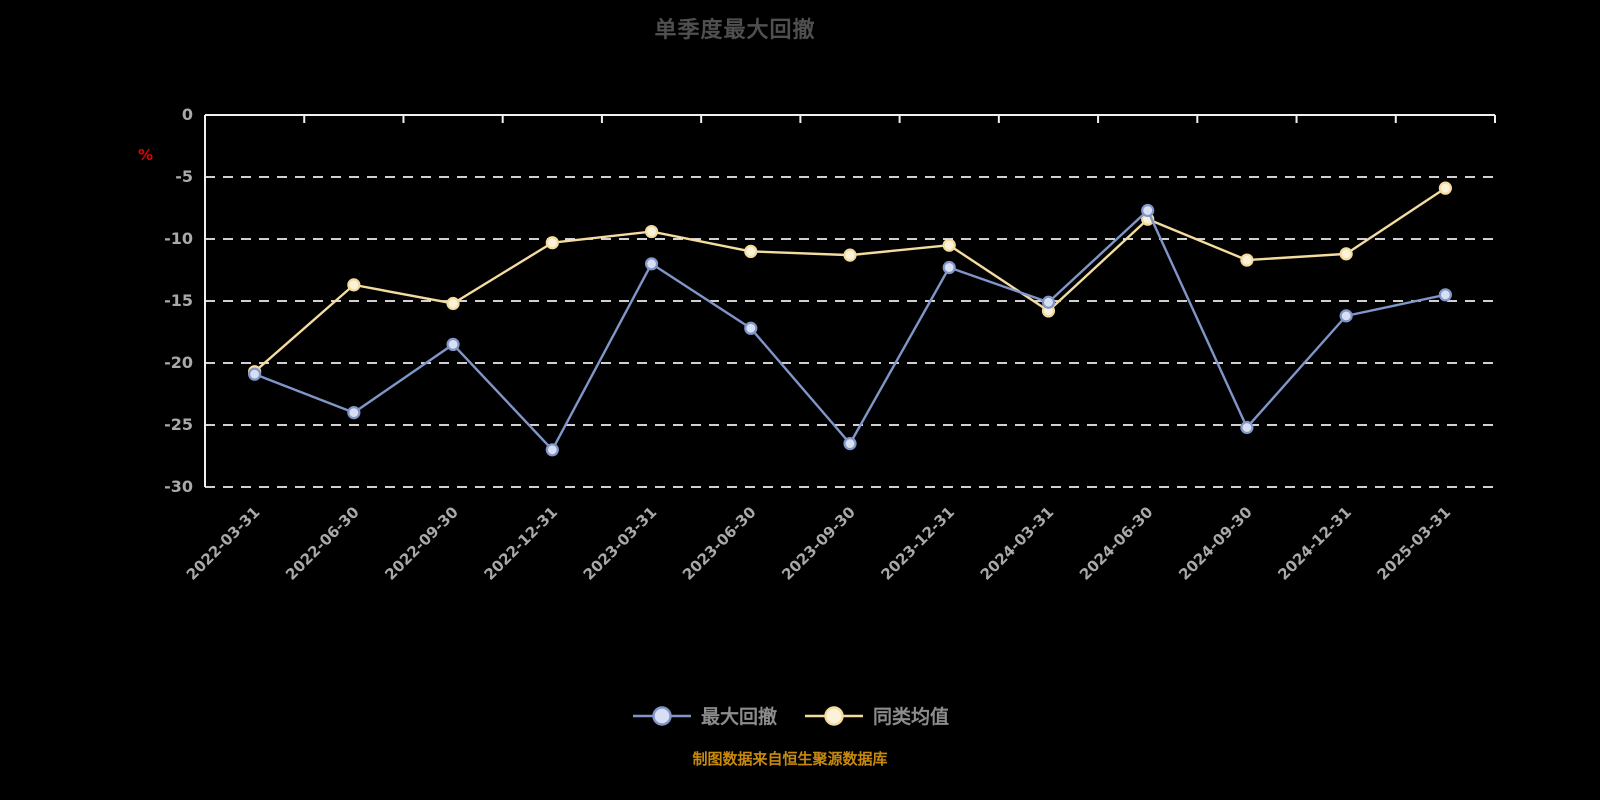 This screenshot has width=1600, height=800. What do you see at coordinates (917, 543) in the screenshot?
I see `x-axis-label: 2023-12-31` at bounding box center [917, 543].